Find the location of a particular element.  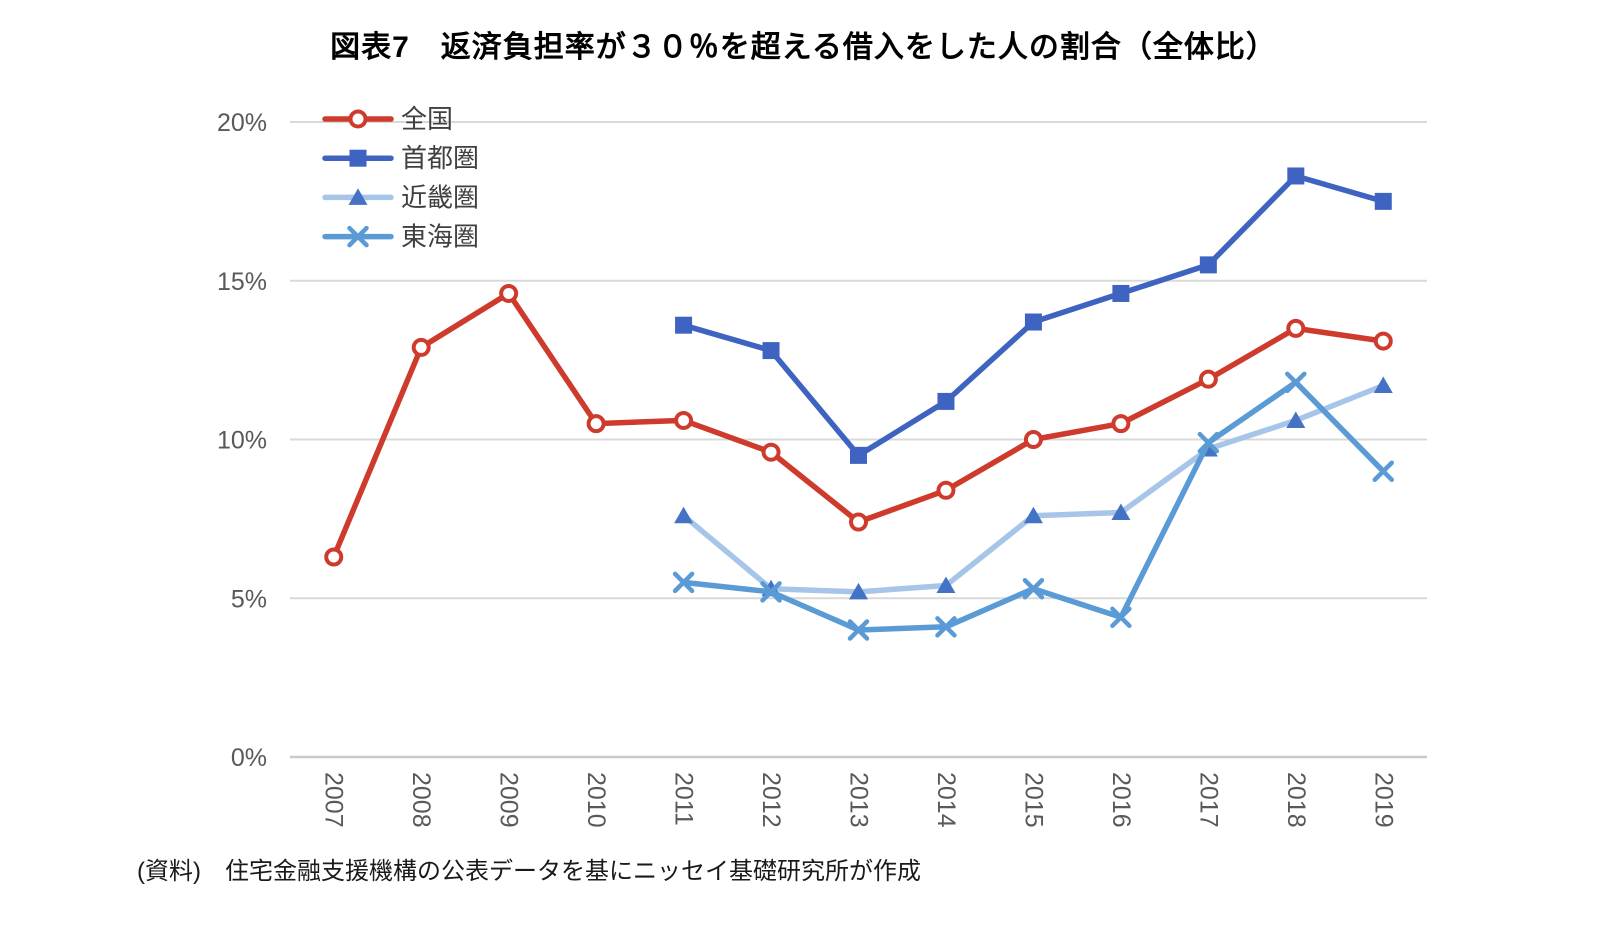

series-1-marker-2017 is located at coordinates (1208, 265).